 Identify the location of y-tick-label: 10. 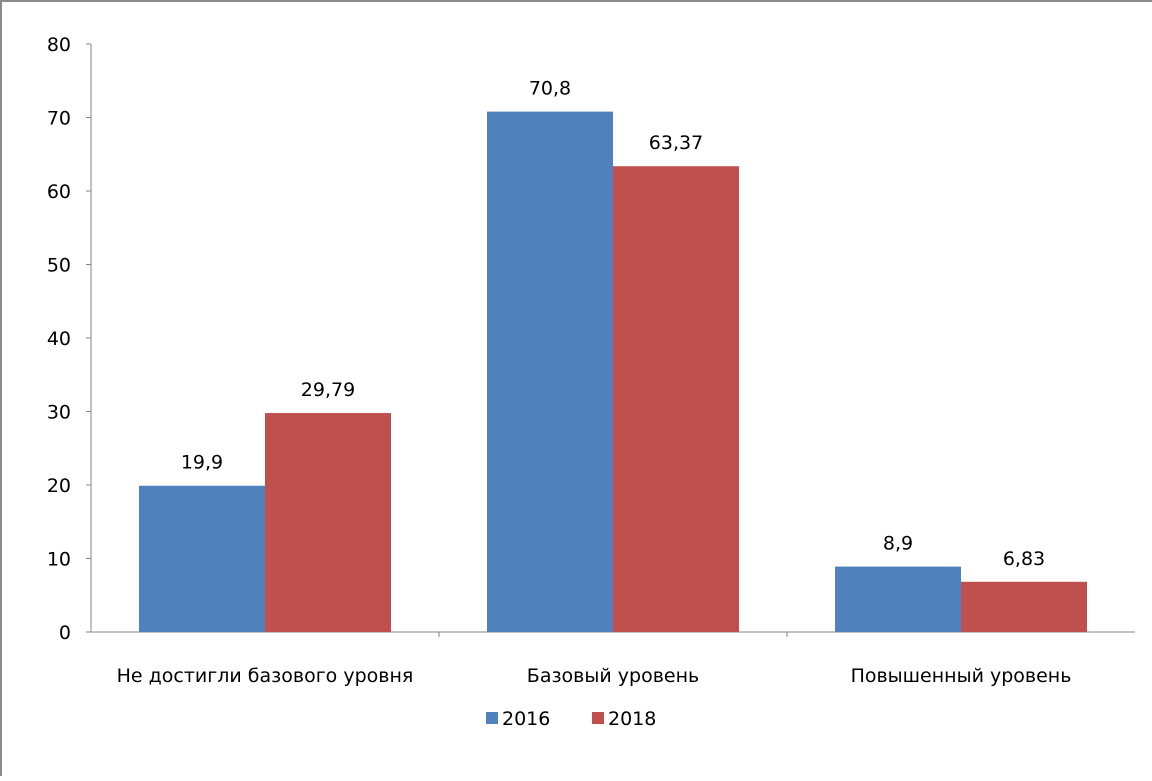
(59, 560).